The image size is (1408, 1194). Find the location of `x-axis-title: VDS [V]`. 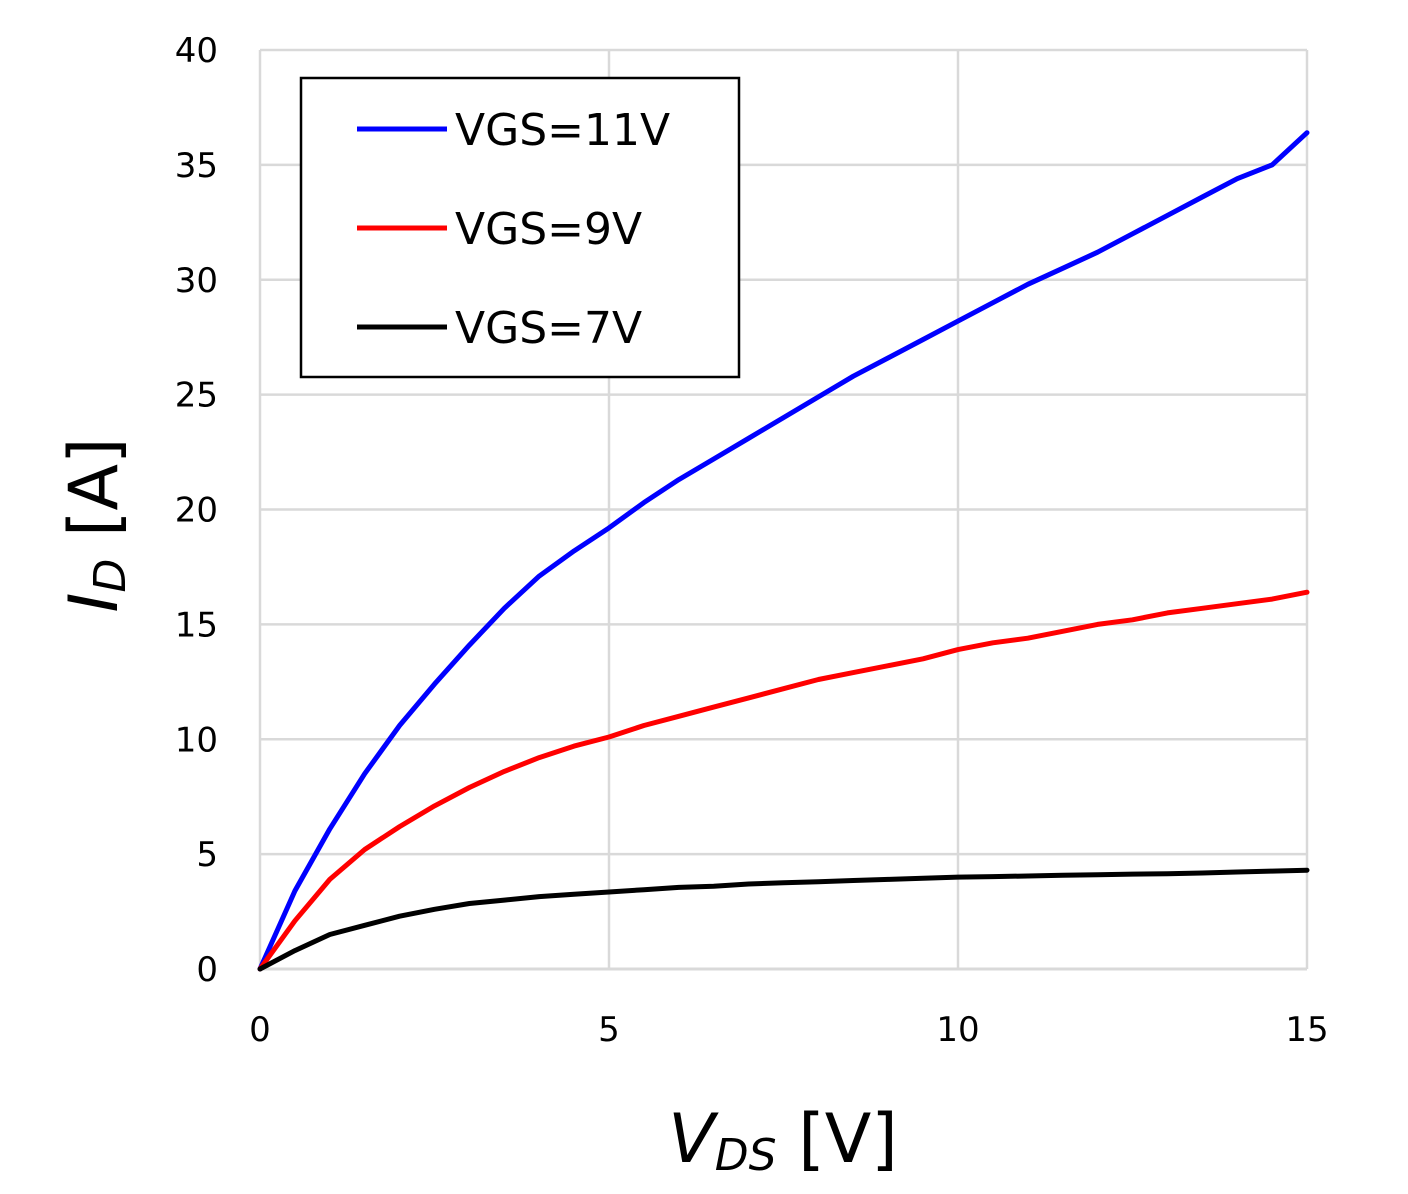

x-axis-title: VDS [V] is located at coordinates (783, 1140).